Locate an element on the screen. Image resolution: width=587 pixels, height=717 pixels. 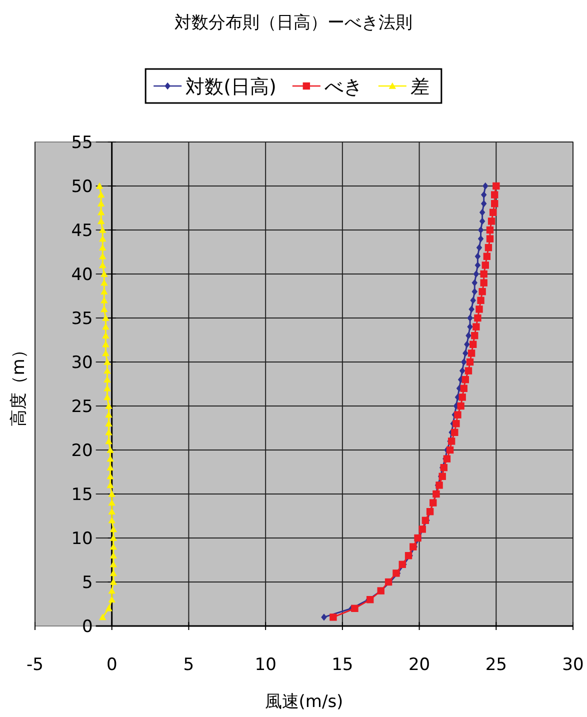
legend-label: 差 is located at coordinates (420, 87).